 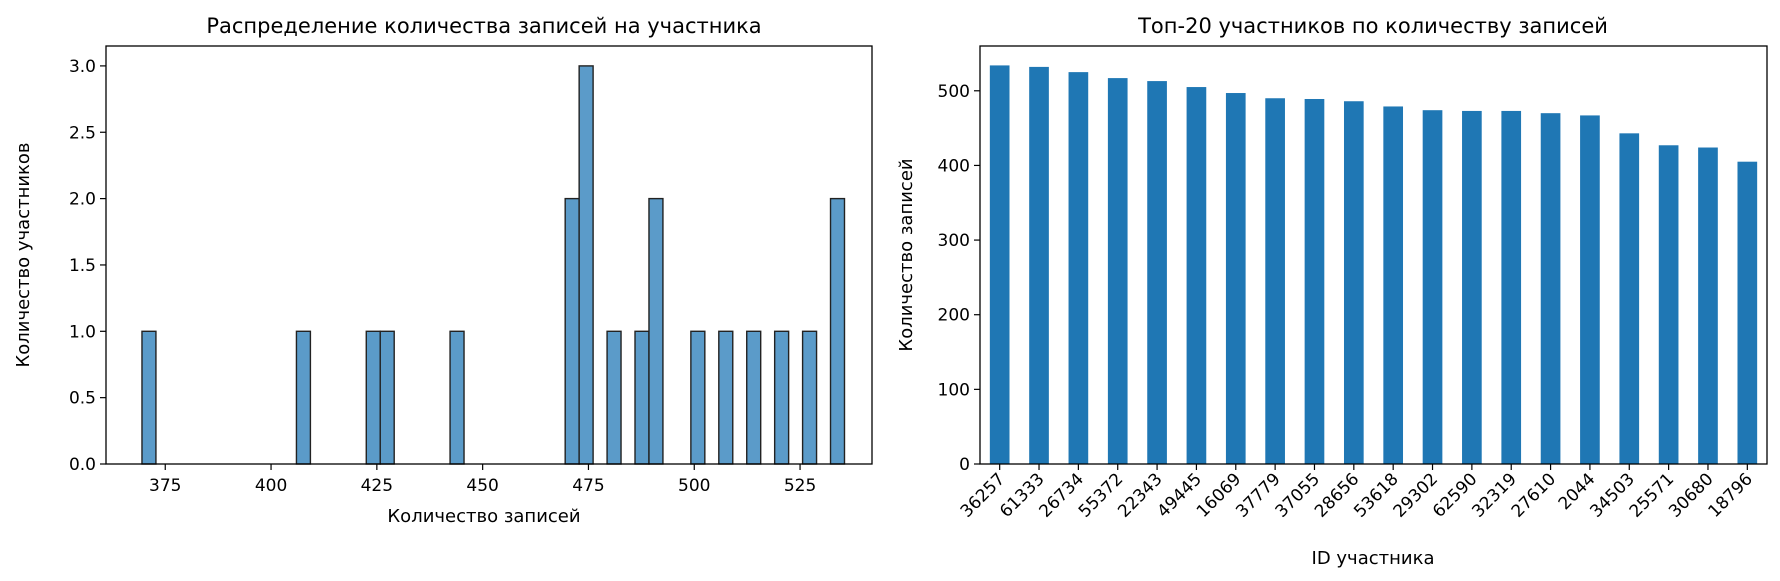 What do you see at coordinates (82, 266) in the screenshot?
I see `histogram-y-tick-label: 1.5` at bounding box center [82, 266].